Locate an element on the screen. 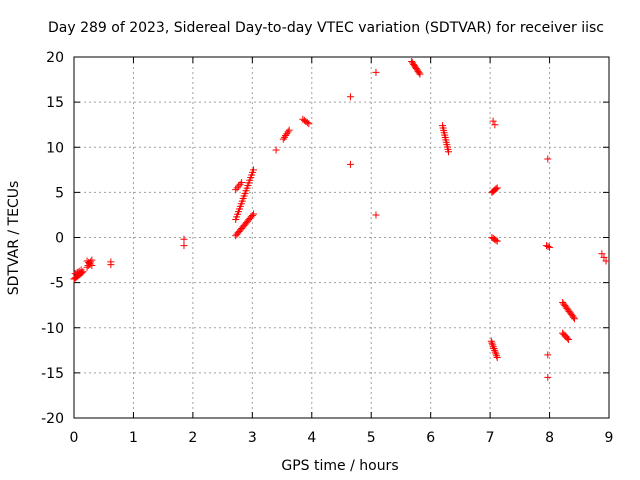  x-tick-label: 6 is located at coordinates (430, 438).